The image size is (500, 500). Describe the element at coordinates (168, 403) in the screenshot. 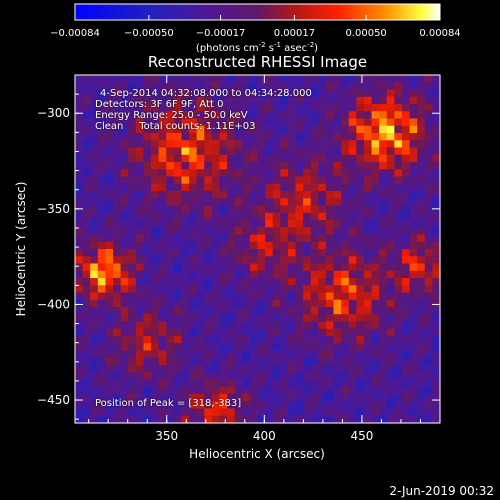

I see `annotation-peak-position: Position of Peak = [318,-383]` at that location.